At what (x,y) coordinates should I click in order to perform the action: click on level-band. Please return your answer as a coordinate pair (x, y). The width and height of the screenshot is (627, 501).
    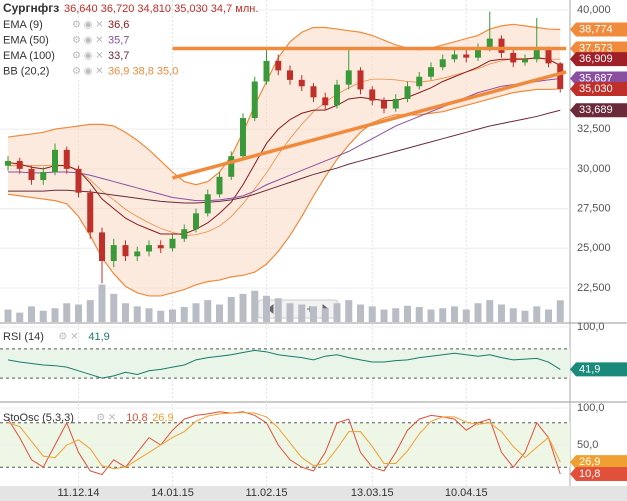
    Looking at the image, I should click on (285, 363).